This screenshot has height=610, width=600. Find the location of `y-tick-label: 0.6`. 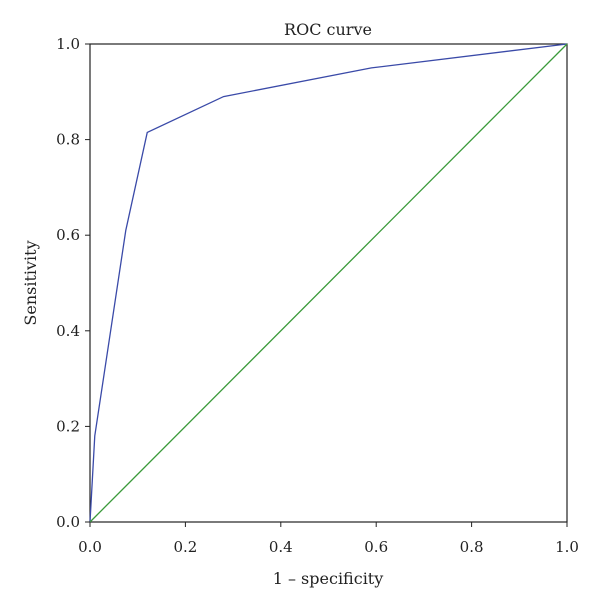

y-tick-label: 0.6 is located at coordinates (68, 235).